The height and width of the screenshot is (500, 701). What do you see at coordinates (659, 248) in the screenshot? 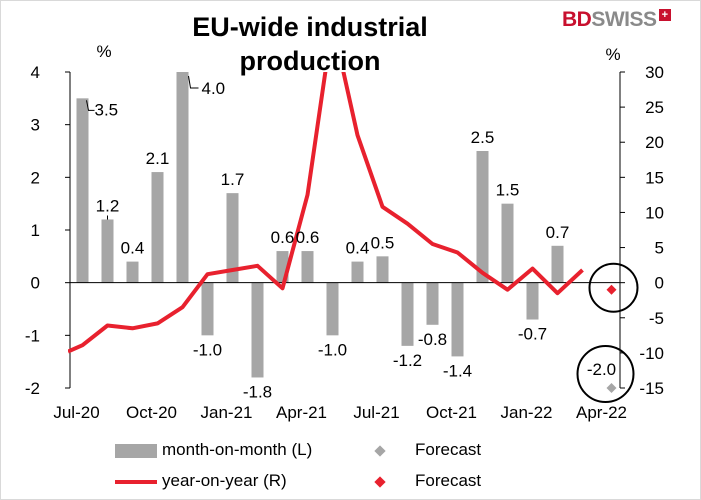
I see `right-tick-label: 5` at bounding box center [659, 248].